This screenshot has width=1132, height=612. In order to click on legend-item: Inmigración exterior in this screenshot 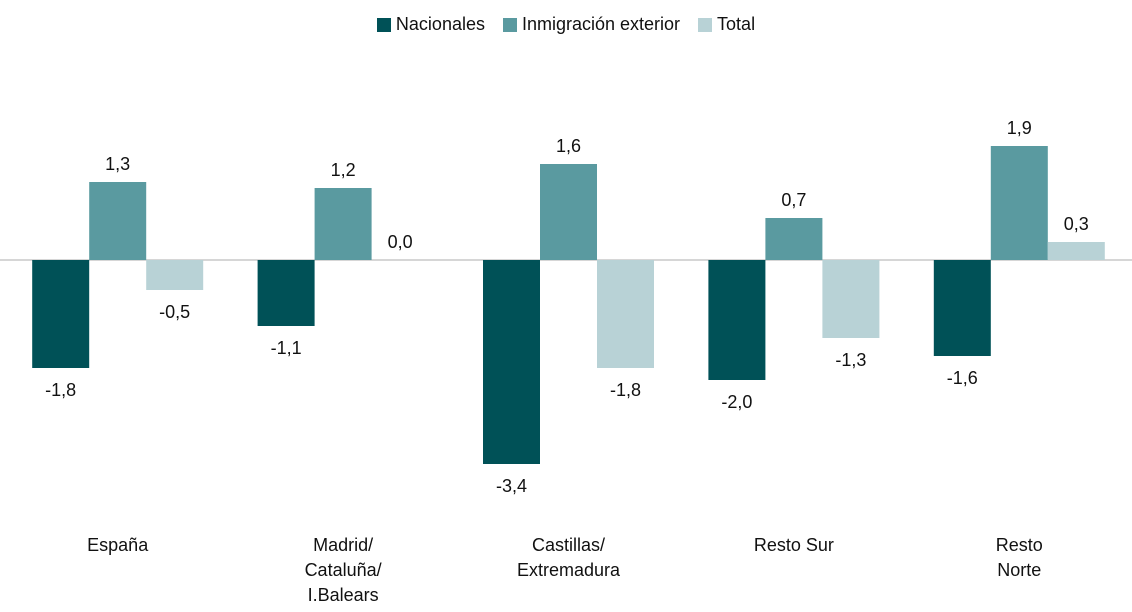, I will do `click(591, 24)`.